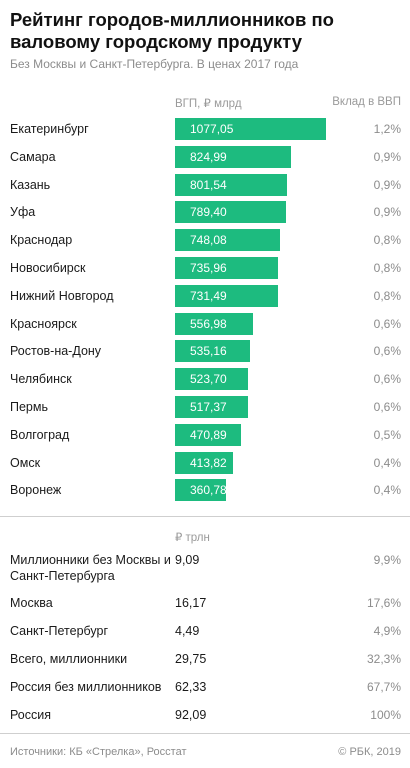 The width and height of the screenshot is (410, 768). I want to click on city-label: Воронеж, so click(36, 490).